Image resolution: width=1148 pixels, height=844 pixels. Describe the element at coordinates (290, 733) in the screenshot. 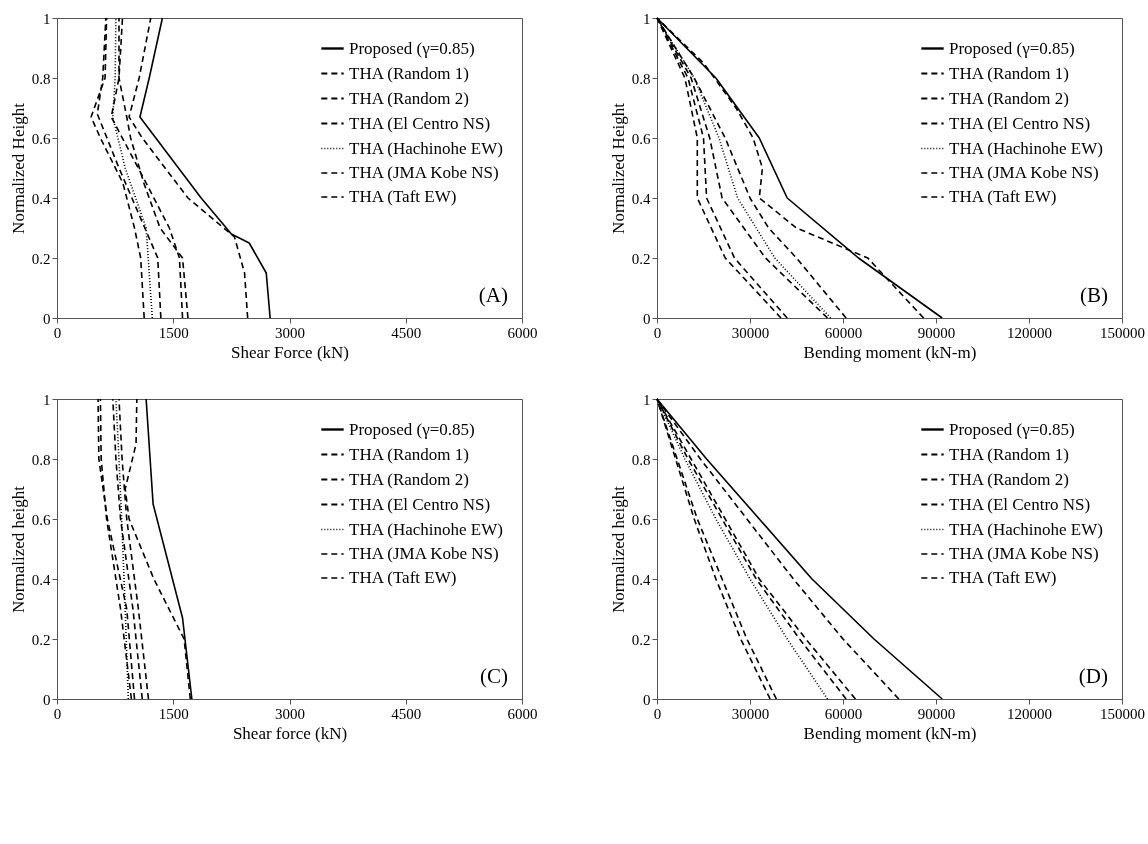

I see `x-axis-title: Shear force (kN)` at that location.